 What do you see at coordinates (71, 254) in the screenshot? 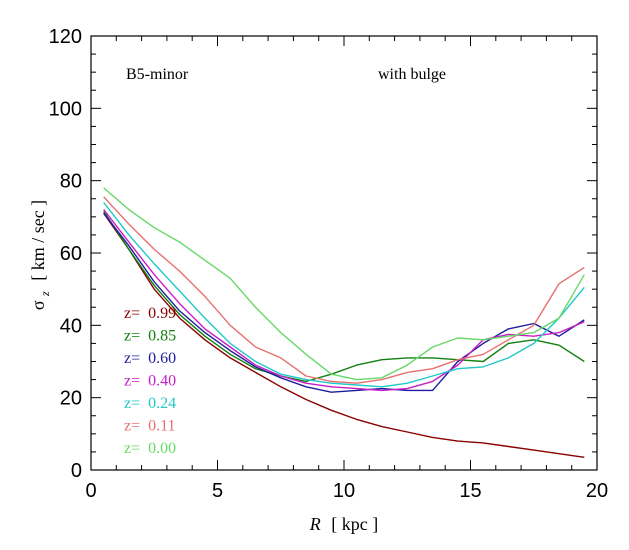
I see `y-tick-label: 60` at bounding box center [71, 254].